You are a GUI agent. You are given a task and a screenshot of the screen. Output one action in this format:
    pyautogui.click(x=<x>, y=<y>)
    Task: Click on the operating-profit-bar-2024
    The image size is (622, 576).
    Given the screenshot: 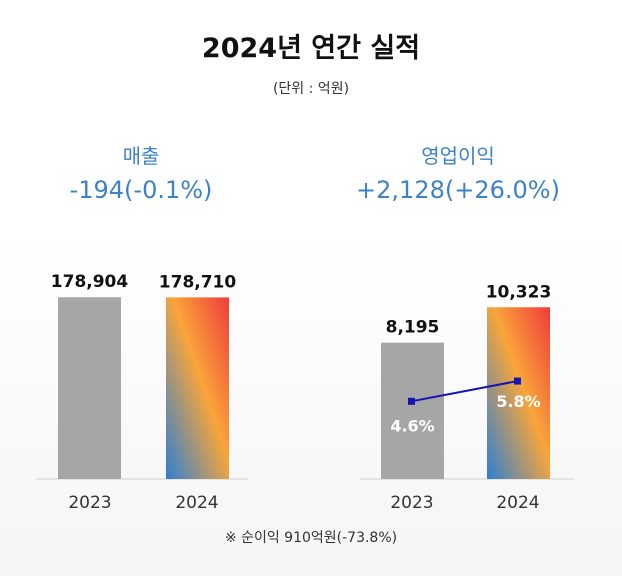 What is the action you would take?
    pyautogui.click(x=518, y=393)
    